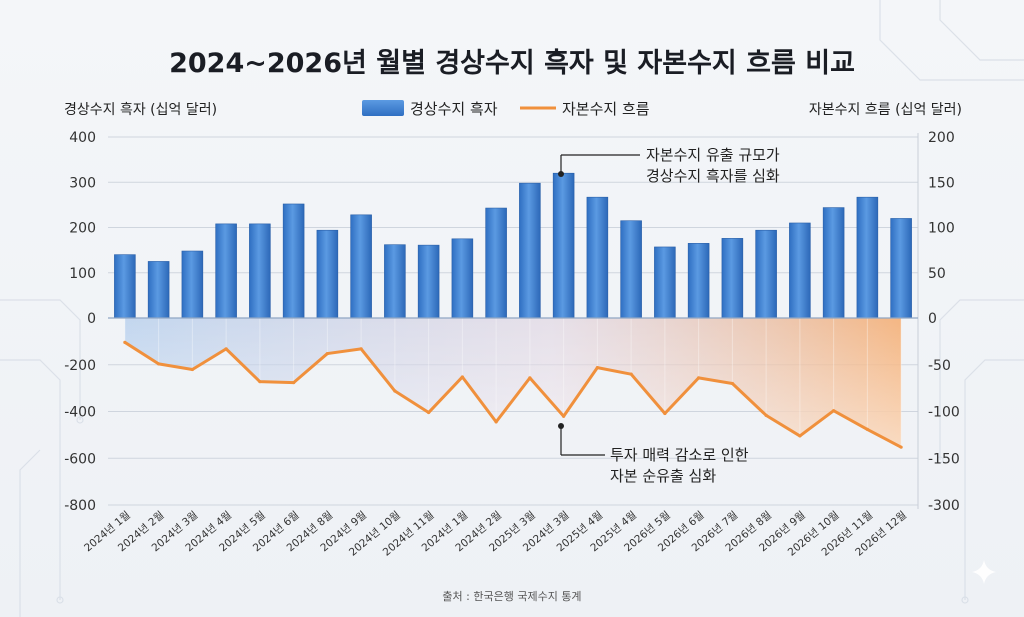 The width and height of the screenshot is (1024, 617). I want to click on annotation-top-dot, so click(561, 174).